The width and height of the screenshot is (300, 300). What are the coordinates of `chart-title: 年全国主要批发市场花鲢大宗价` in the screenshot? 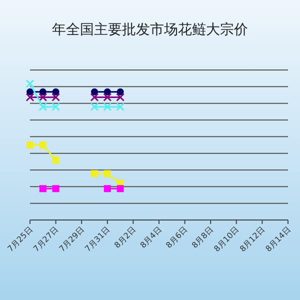 It's located at (150, 30).